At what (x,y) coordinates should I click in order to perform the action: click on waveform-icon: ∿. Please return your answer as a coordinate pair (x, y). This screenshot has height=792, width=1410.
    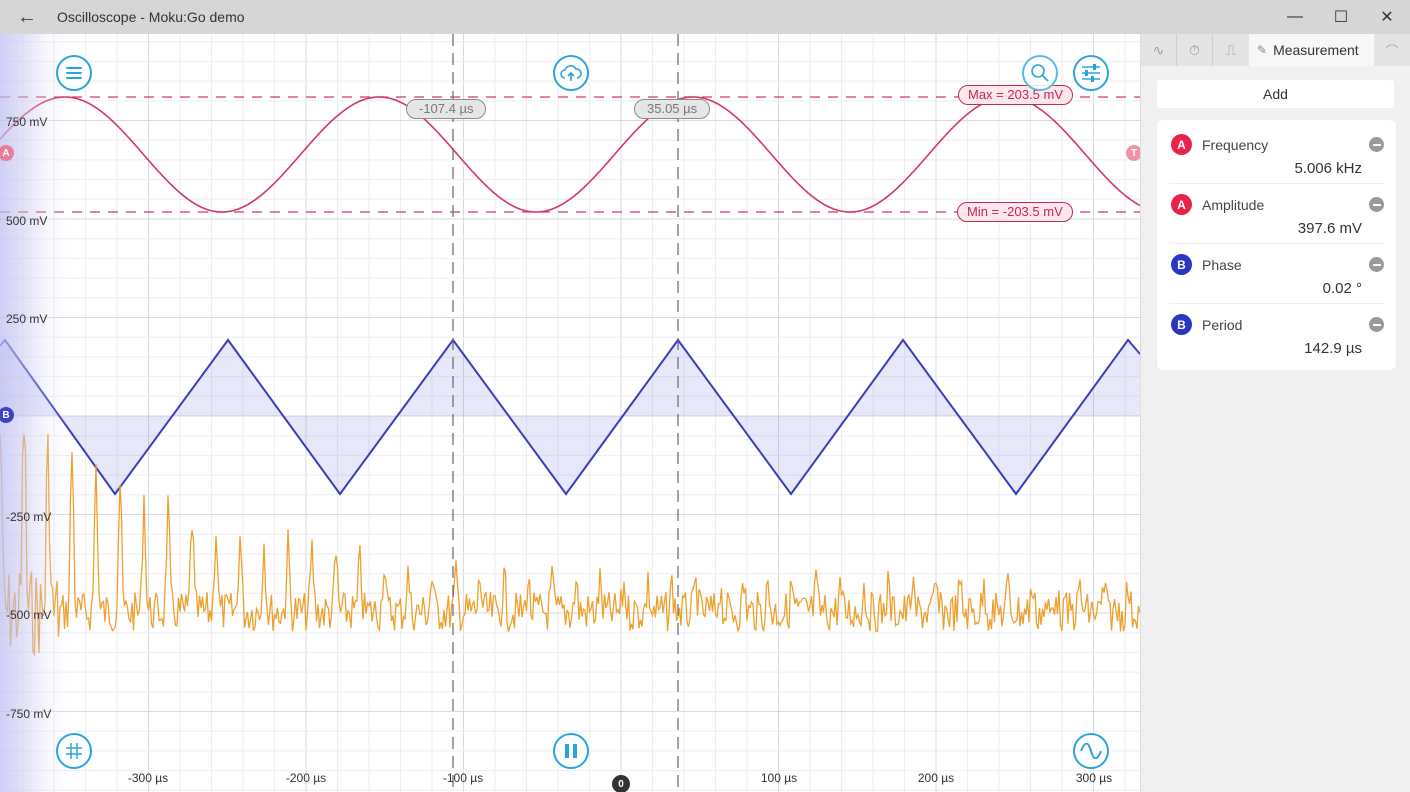
    Looking at the image, I should click on (1158, 49).